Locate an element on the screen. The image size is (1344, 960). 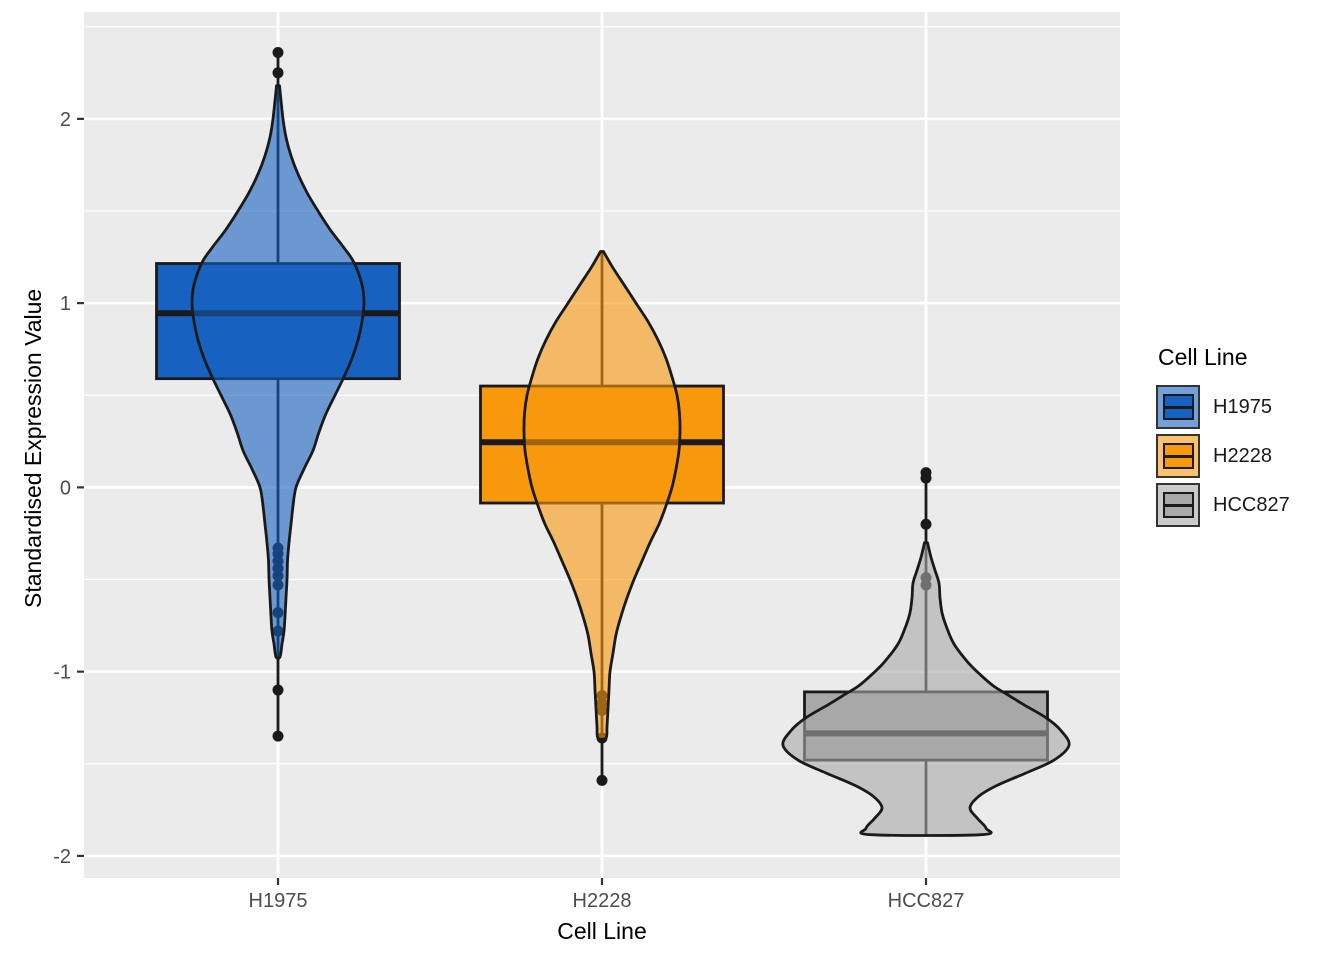
group-HCC827 is located at coordinates (926, 652).